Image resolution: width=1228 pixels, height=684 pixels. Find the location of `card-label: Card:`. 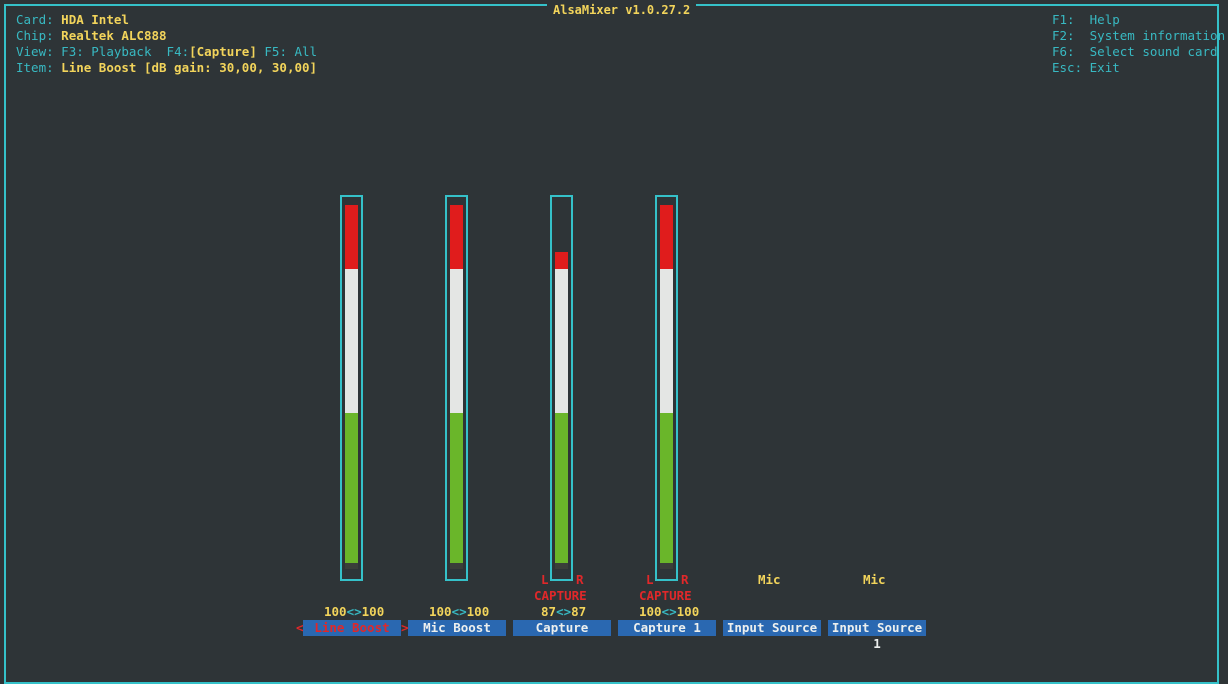

card-label: Card: is located at coordinates (35, 19).